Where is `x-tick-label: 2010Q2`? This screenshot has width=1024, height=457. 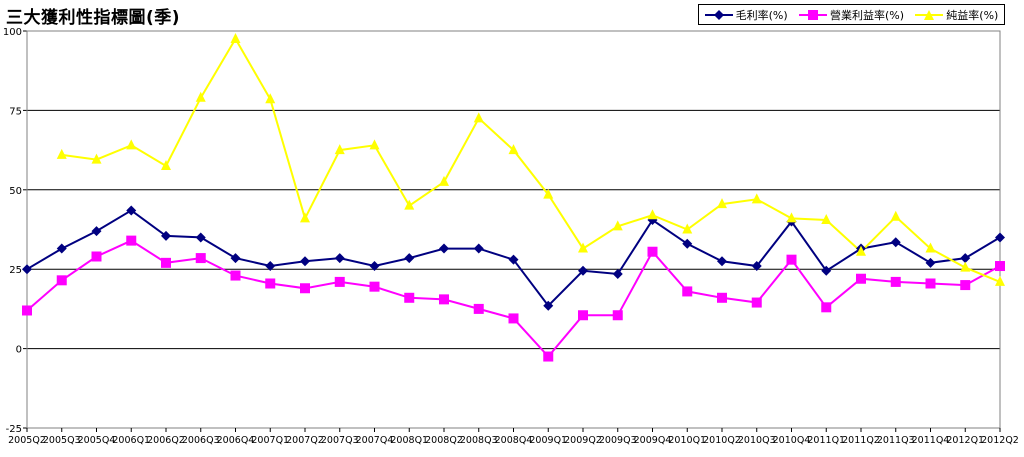 x-tick-label: 2010Q2 is located at coordinates (722, 440).